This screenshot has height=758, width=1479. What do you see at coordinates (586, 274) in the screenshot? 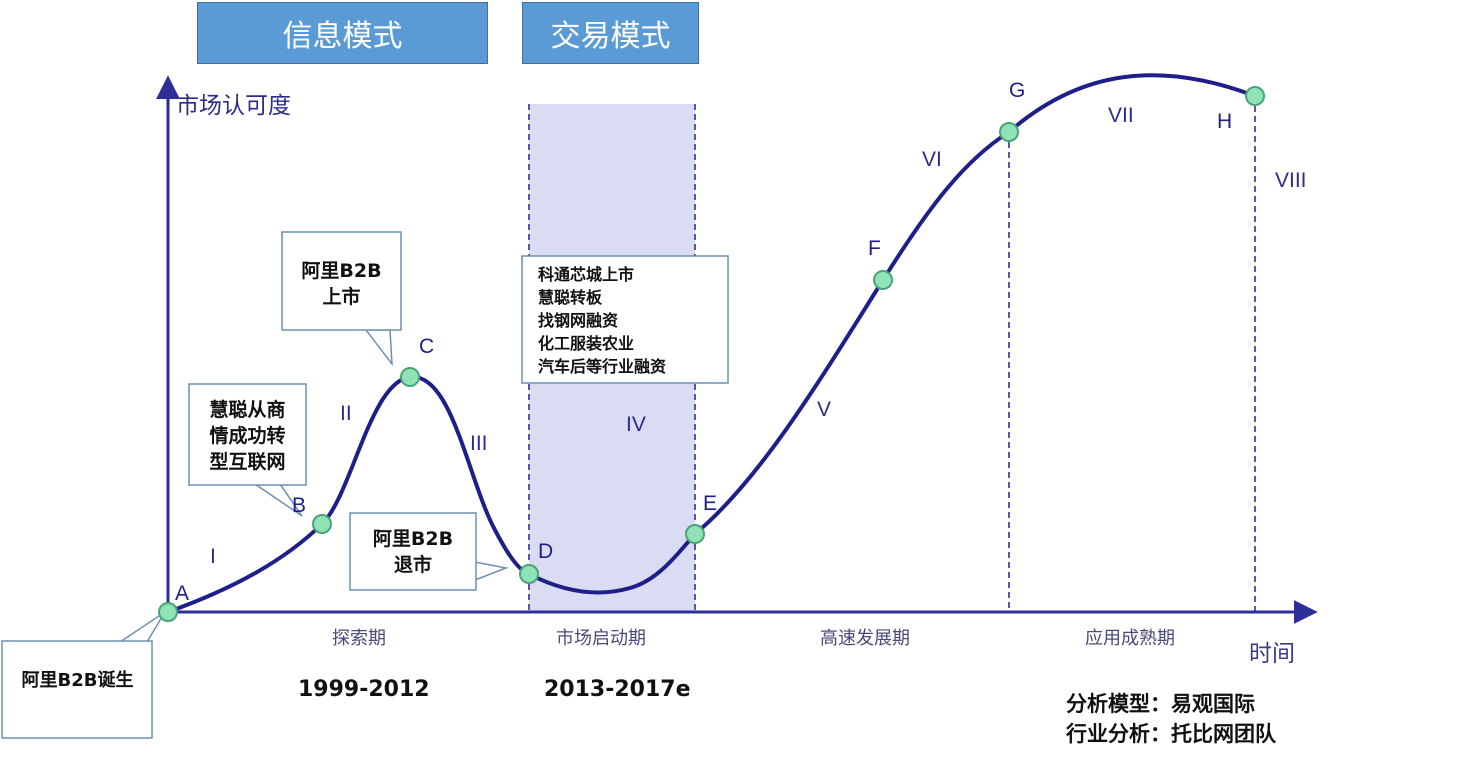
I see `event-item-1: 科通芯城上市` at bounding box center [586, 274].